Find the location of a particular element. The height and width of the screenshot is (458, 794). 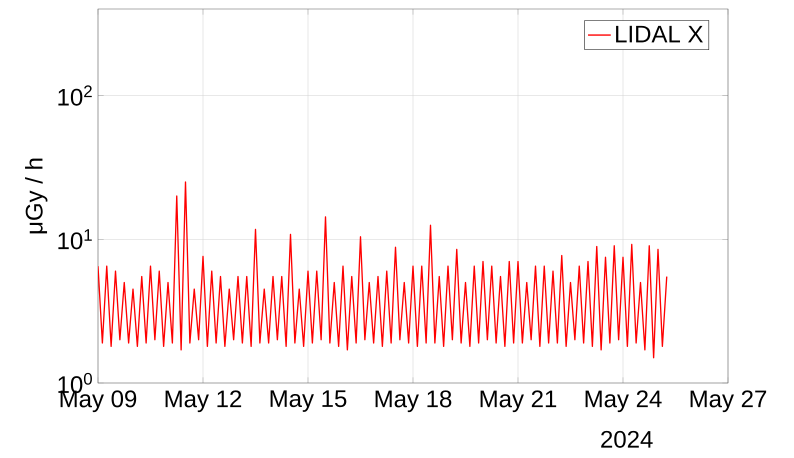

x-tick-label: May 27 is located at coordinates (728, 401).